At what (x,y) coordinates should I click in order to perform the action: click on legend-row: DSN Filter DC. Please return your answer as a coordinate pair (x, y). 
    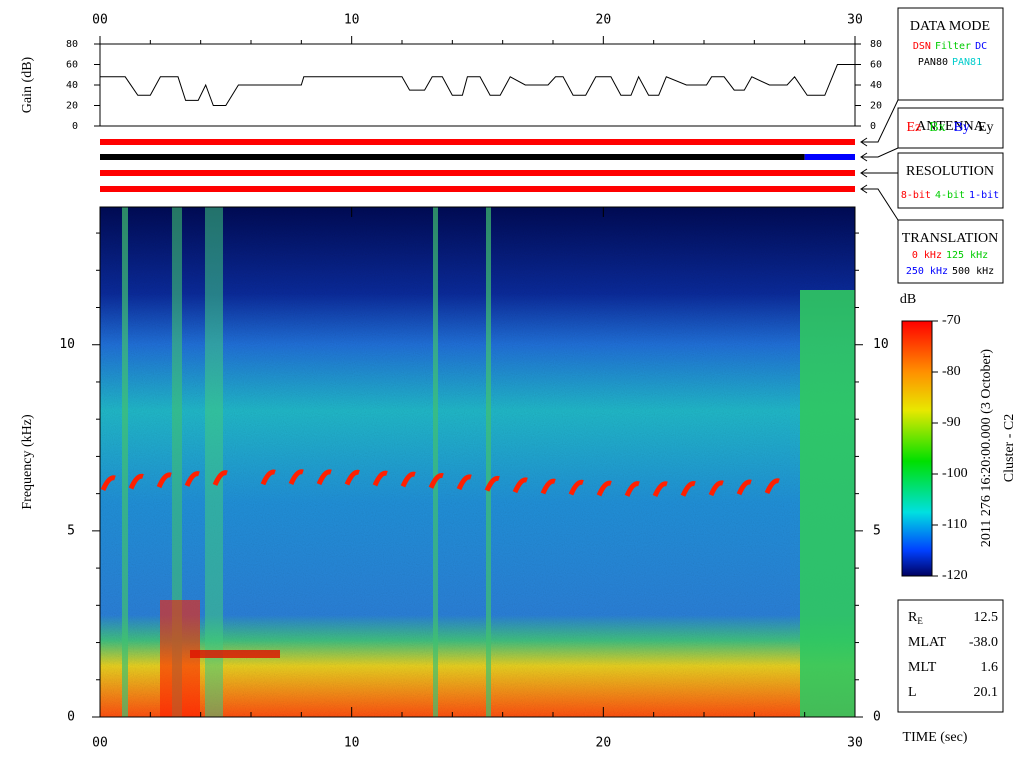
    Looking at the image, I should click on (950, 46).